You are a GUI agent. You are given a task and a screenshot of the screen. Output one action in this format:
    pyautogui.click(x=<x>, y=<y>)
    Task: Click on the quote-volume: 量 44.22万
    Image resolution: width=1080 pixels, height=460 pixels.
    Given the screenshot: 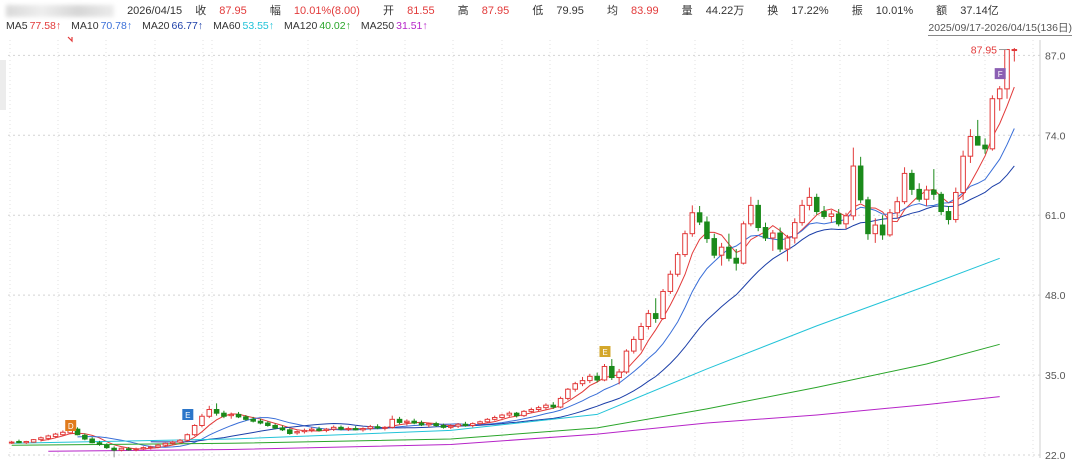 What is the action you would take?
    pyautogui.click(x=713, y=11)
    